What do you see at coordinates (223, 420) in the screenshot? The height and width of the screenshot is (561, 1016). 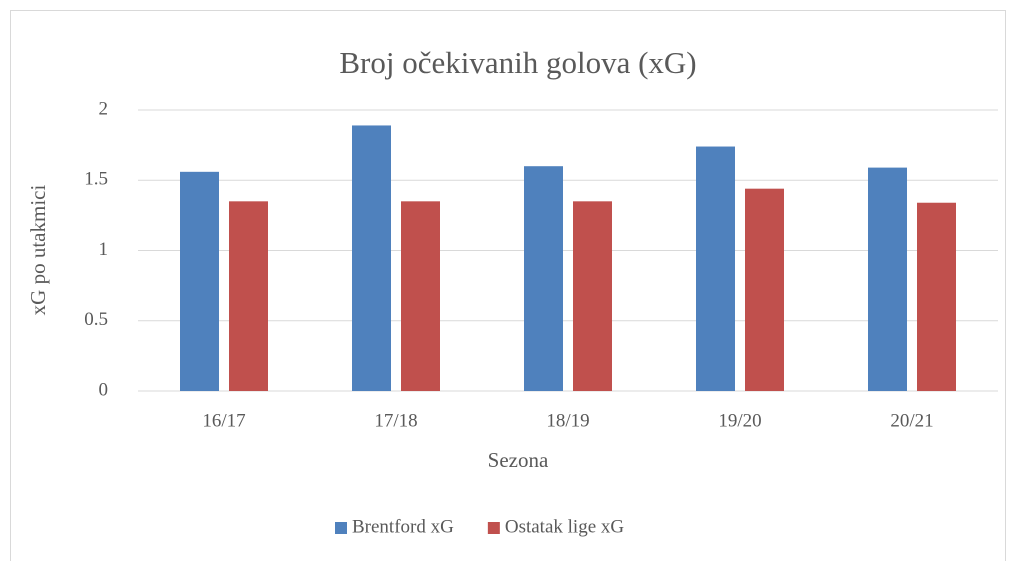 I see `x-tick-label: 16/17` at bounding box center [223, 420].